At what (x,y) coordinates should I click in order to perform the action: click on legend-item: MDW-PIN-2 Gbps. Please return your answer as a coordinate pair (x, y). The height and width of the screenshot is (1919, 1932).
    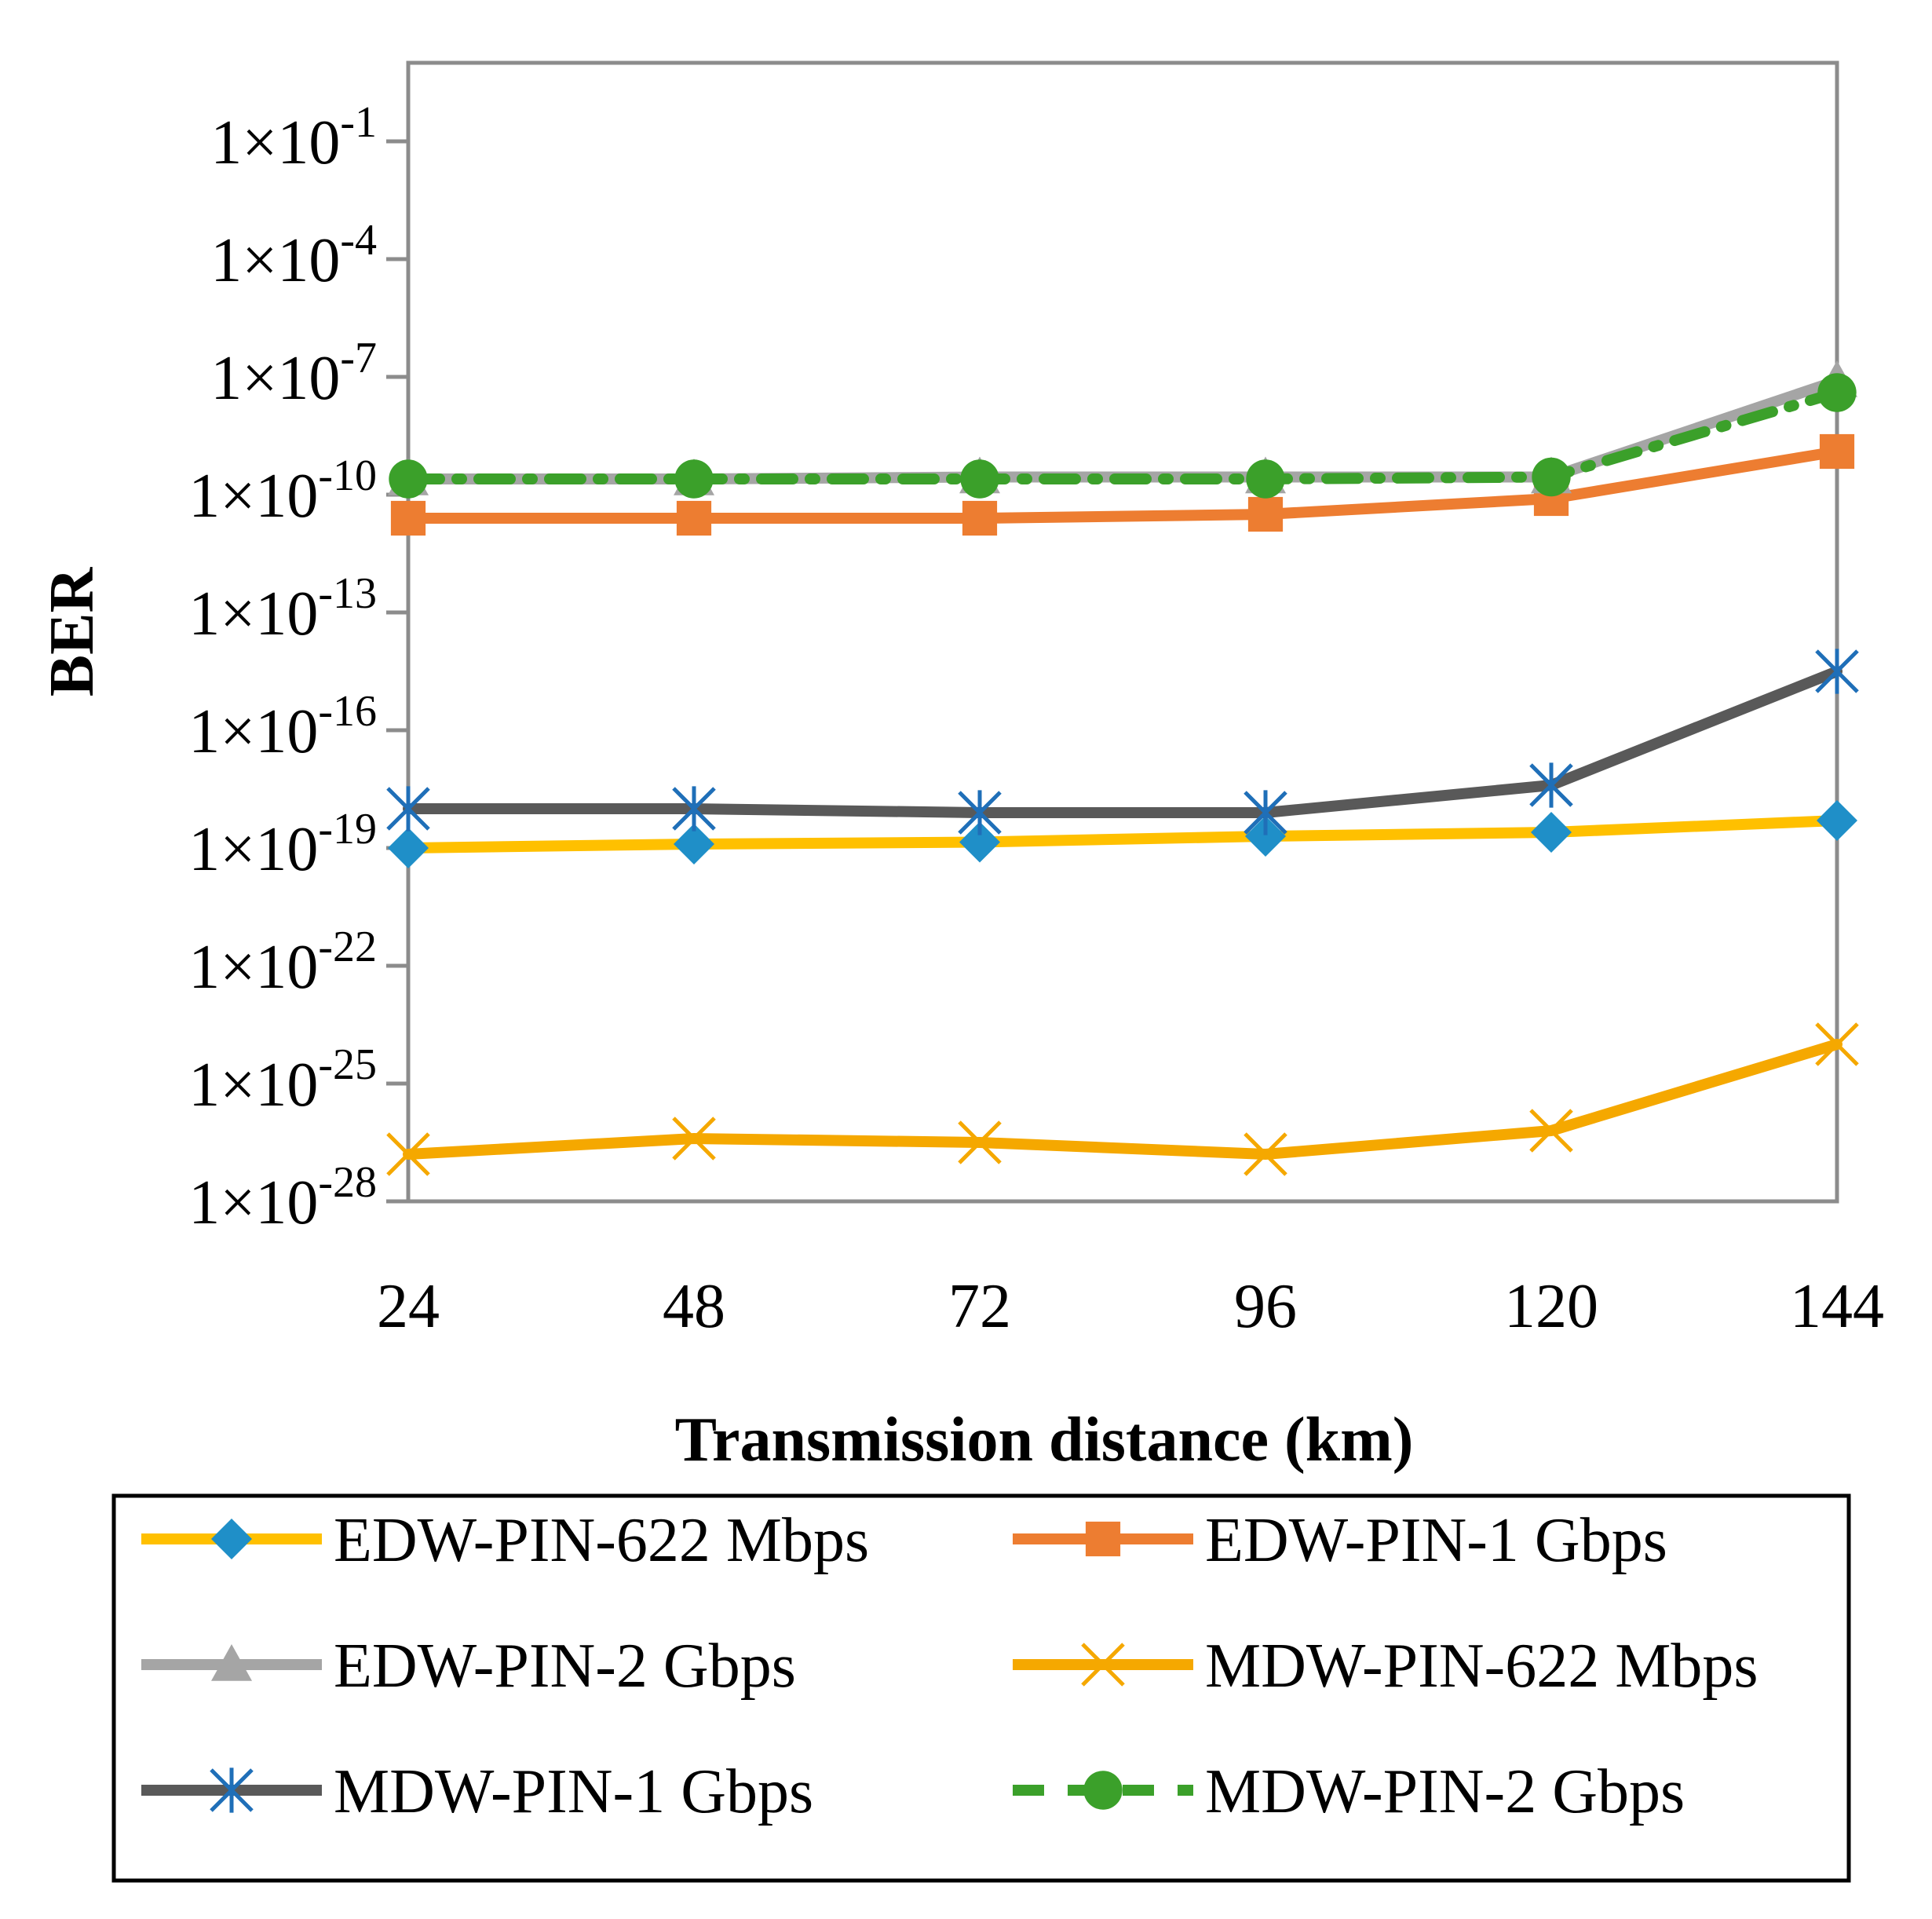
    Looking at the image, I should click on (1349, 1792).